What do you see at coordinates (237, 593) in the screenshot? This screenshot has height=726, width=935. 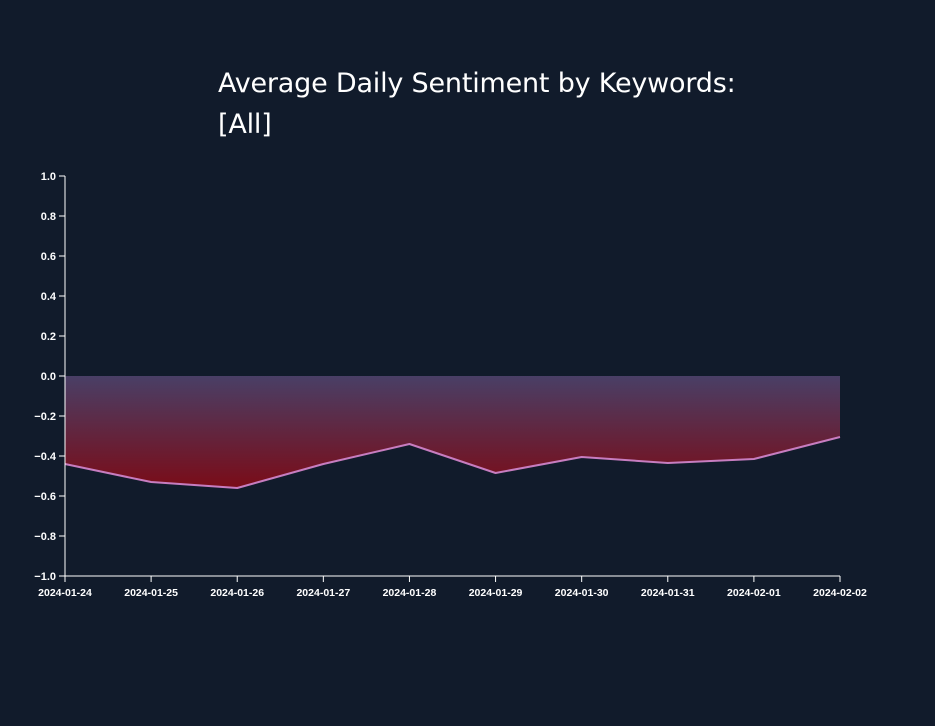 I see `x-tick-label: 2024-01-26` at bounding box center [237, 593].